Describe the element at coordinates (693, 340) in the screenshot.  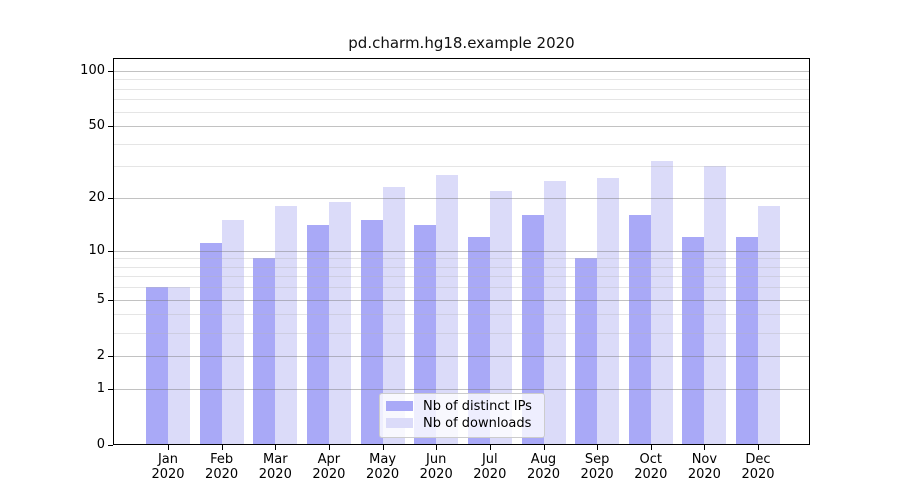
I see `bar-ips-nov` at that location.